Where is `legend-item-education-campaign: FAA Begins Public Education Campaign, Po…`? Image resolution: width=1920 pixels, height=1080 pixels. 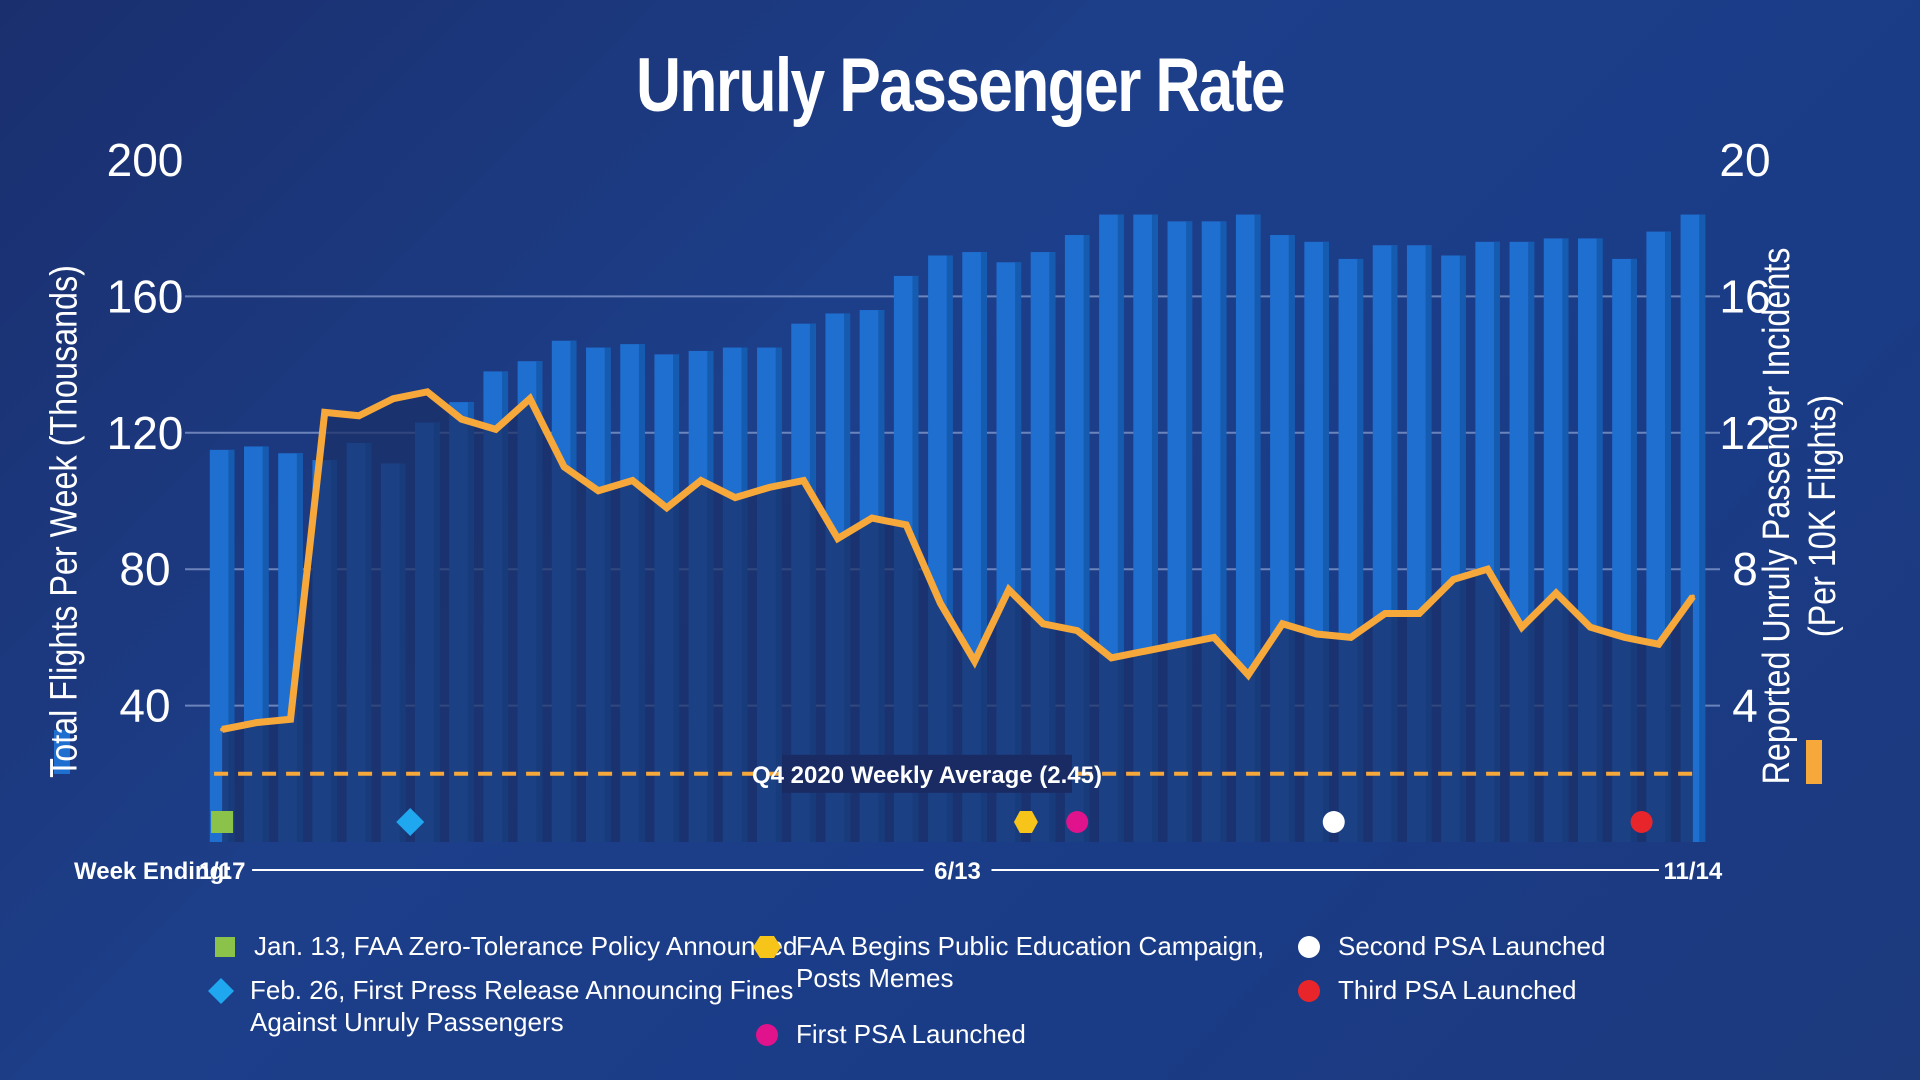 legend-item-education-campaign: FAA Begins Public Education Campaign, Po… is located at coordinates (1008, 962).